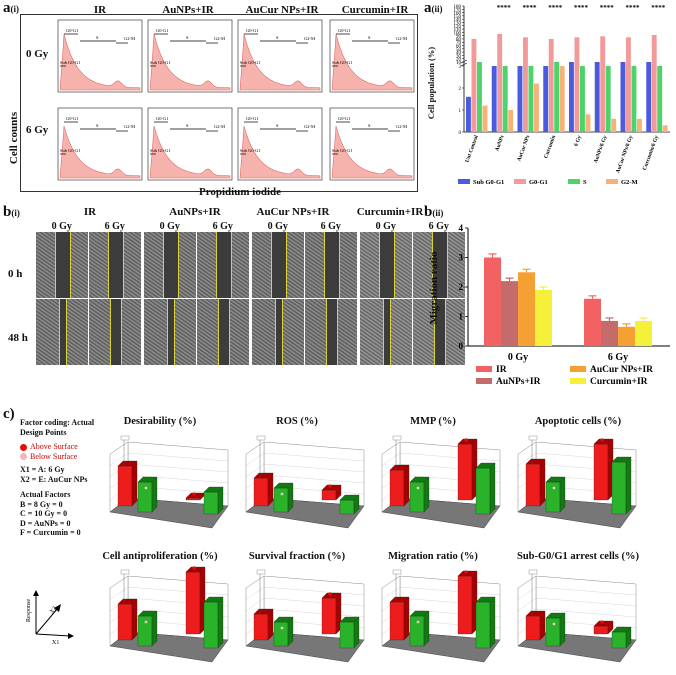  Describe the element at coordinates (261, 572) in the screenshot. I see `design-point-label` at that location.